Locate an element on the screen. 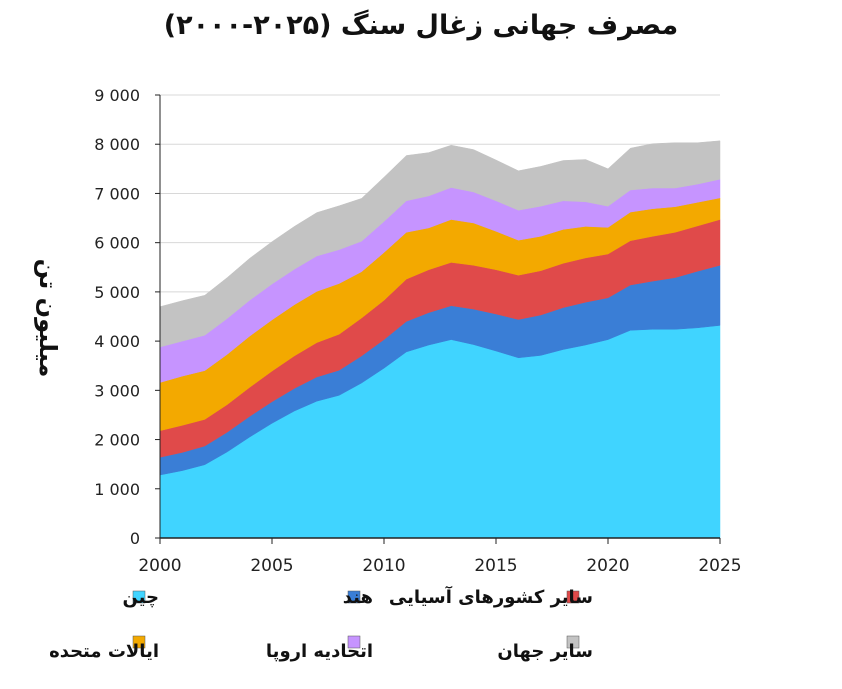  legend-item: ایالات متحده is located at coordinates (104, 648).